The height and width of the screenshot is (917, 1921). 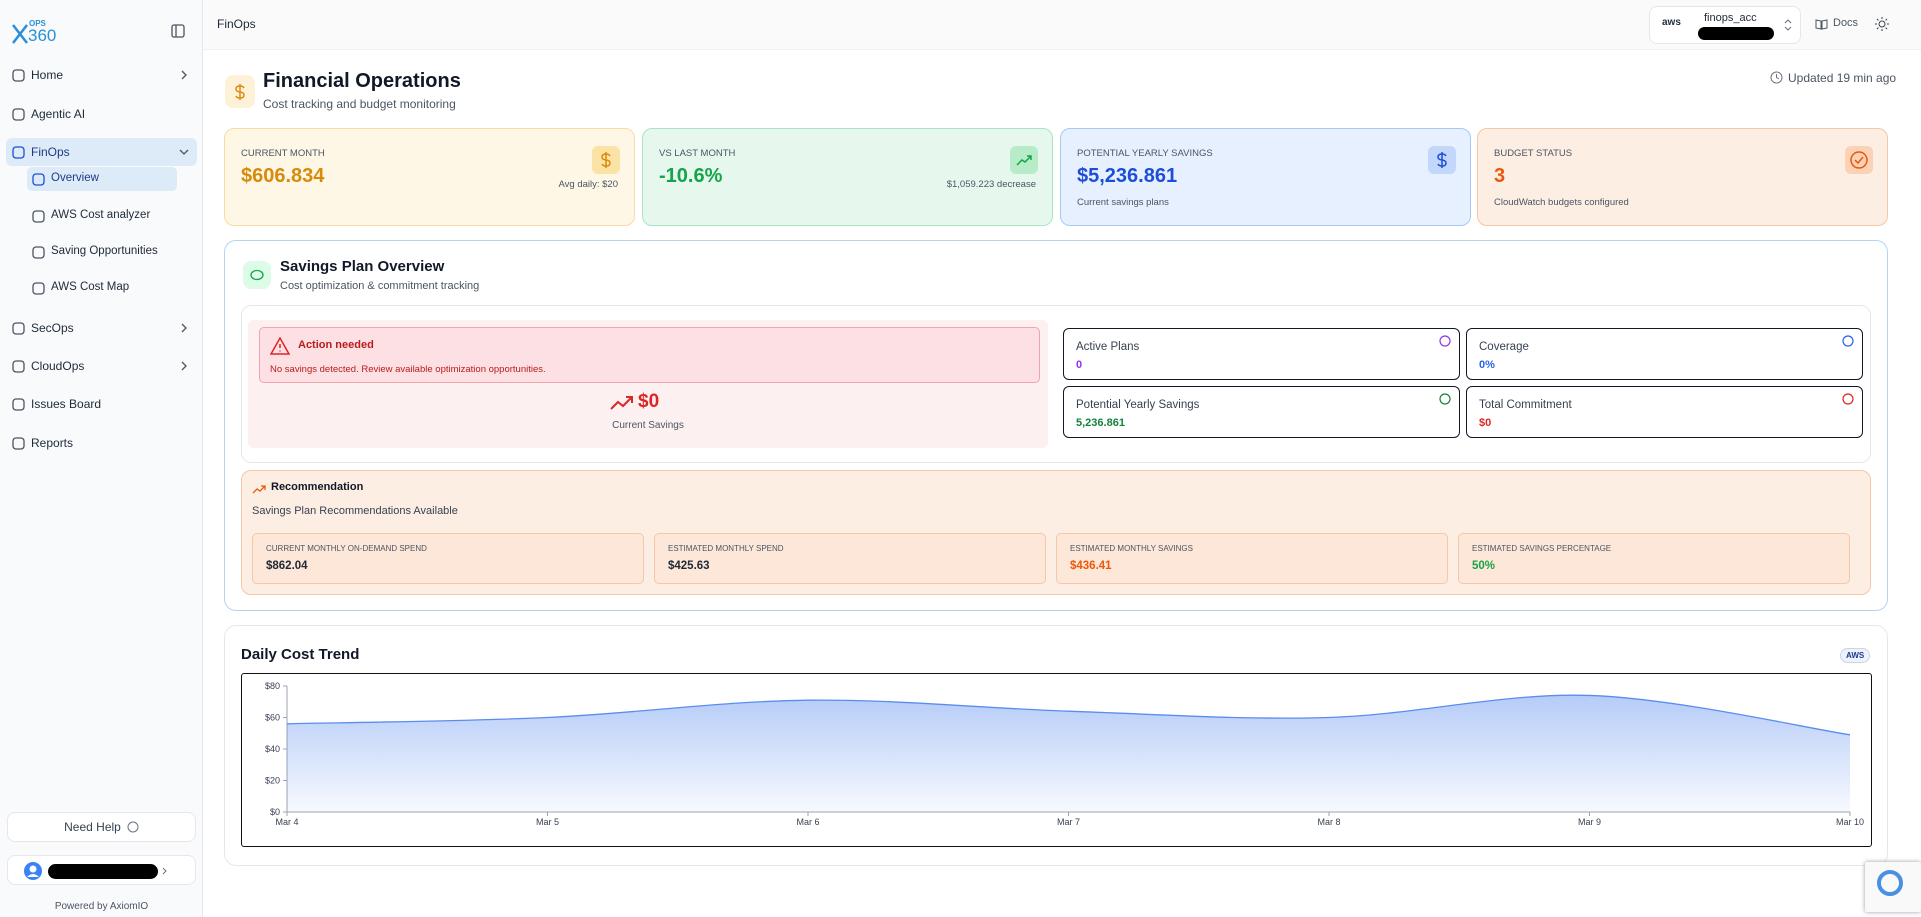 What do you see at coordinates (101, 152) in the screenshot?
I see `nav-item: FinOps` at bounding box center [101, 152].